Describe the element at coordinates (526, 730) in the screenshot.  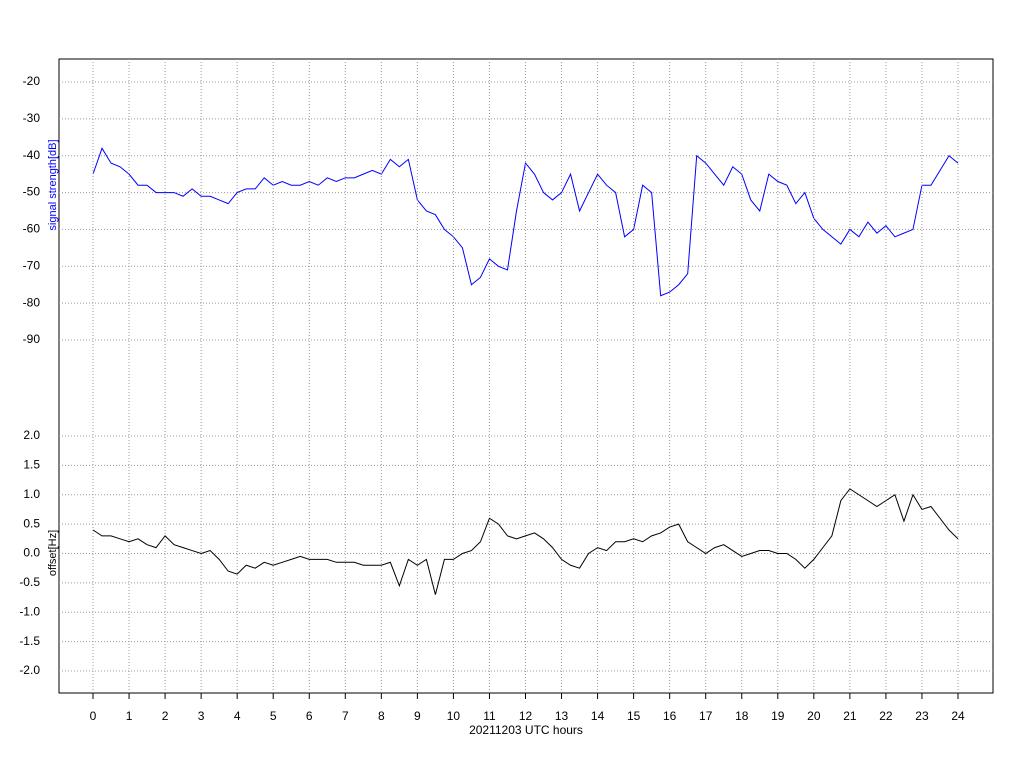
I see `x-axis-label: 20211203 UTC hours` at that location.